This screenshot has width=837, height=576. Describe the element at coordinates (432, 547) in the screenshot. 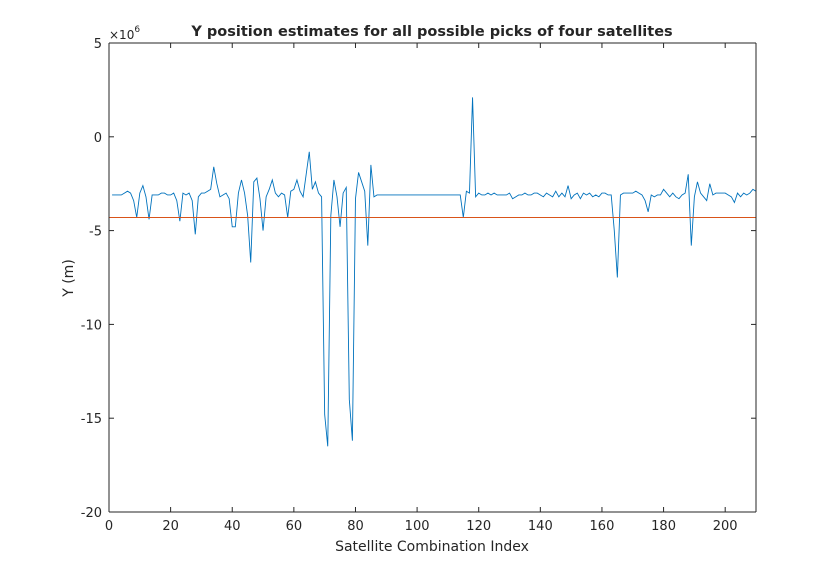

I see `x-axis-label: Satellite Combination Index` at that location.